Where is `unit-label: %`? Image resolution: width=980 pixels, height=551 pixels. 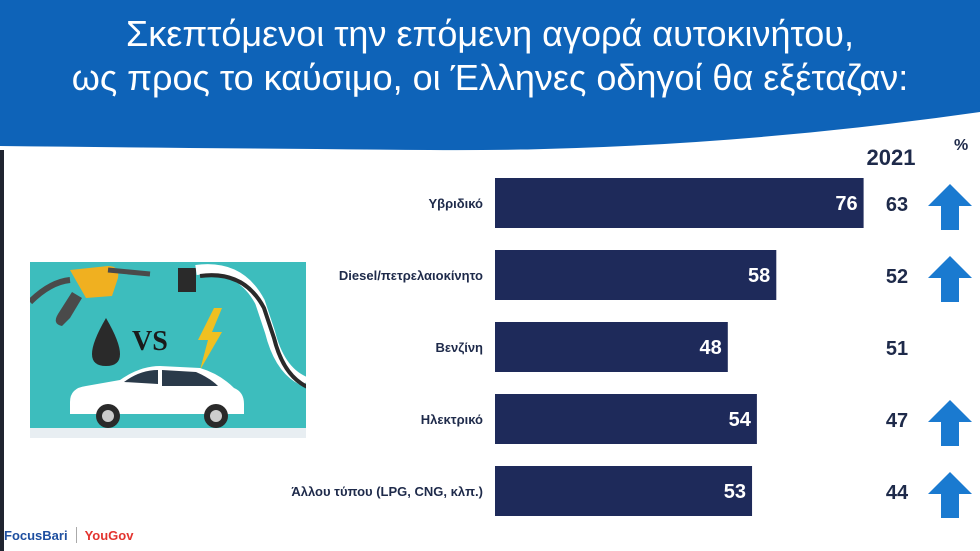 unit-label: % is located at coordinates (961, 145).